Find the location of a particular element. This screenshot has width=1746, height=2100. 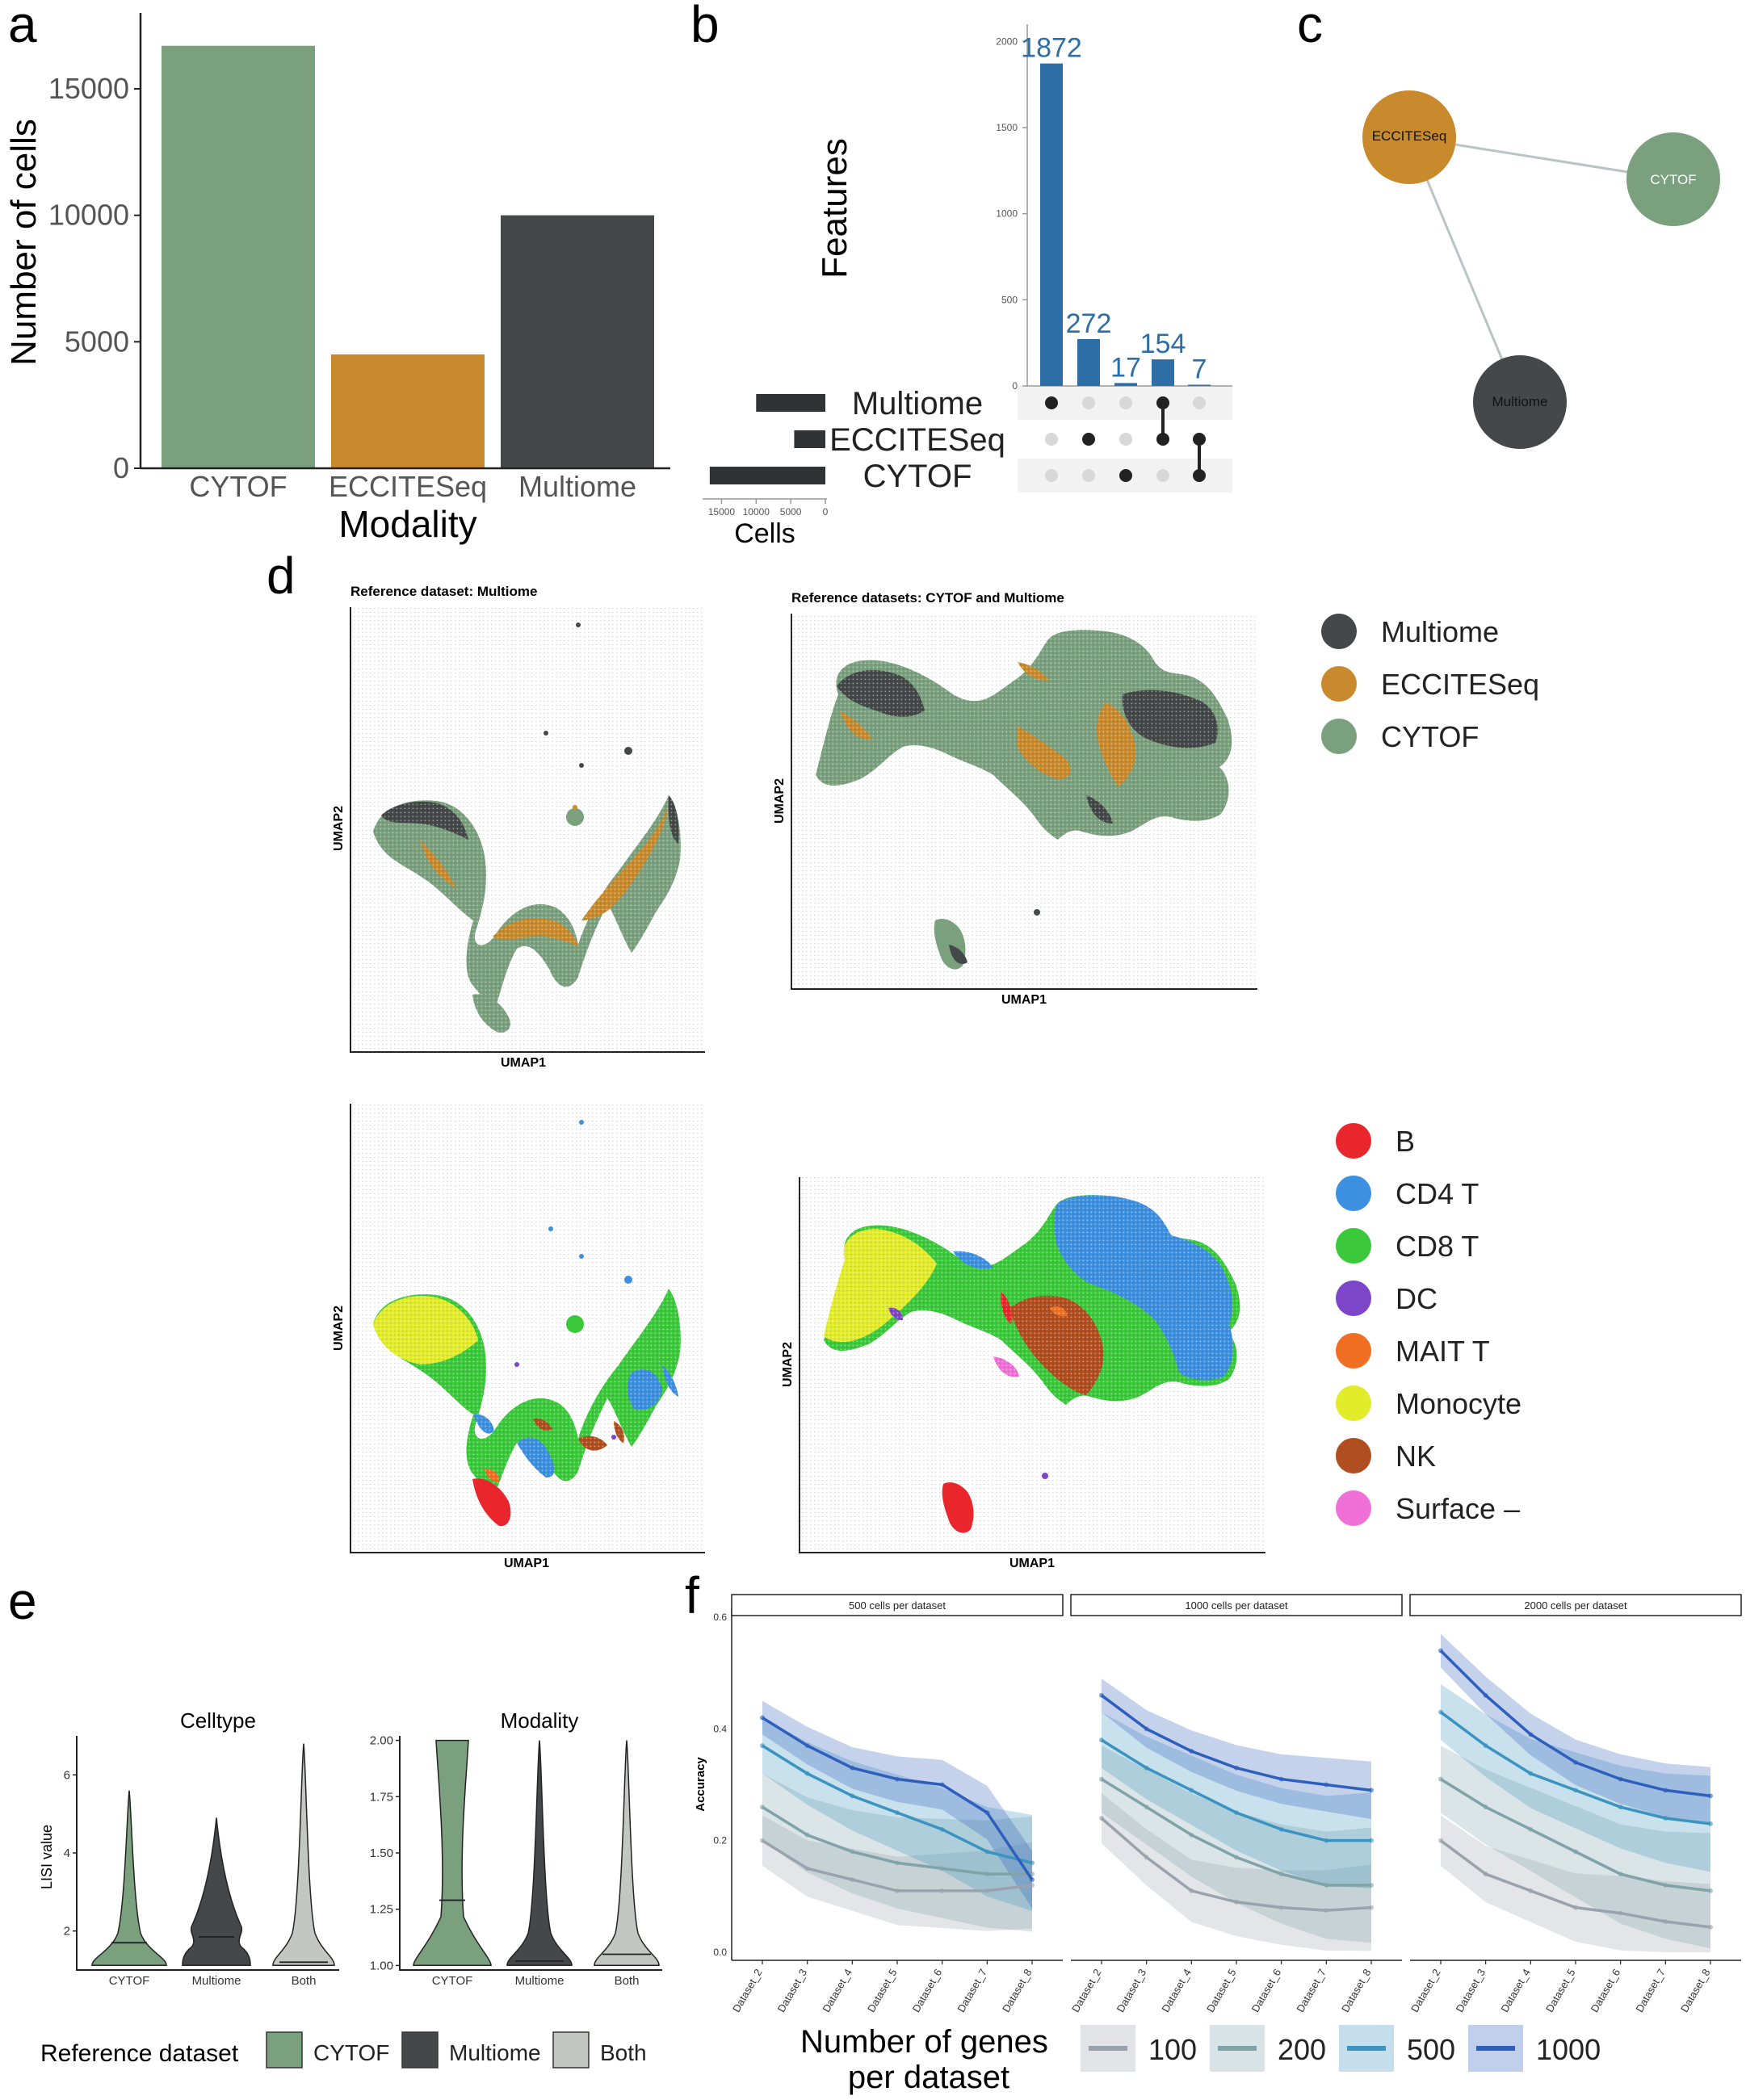

x-tick-label: CYTOF is located at coordinates (452, 1981).